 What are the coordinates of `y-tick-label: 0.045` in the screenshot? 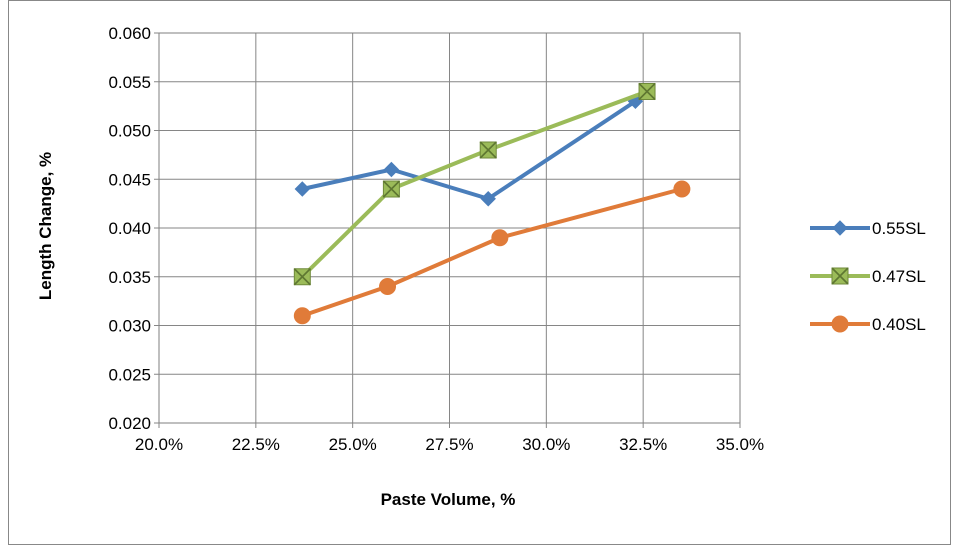 It's located at (129, 179).